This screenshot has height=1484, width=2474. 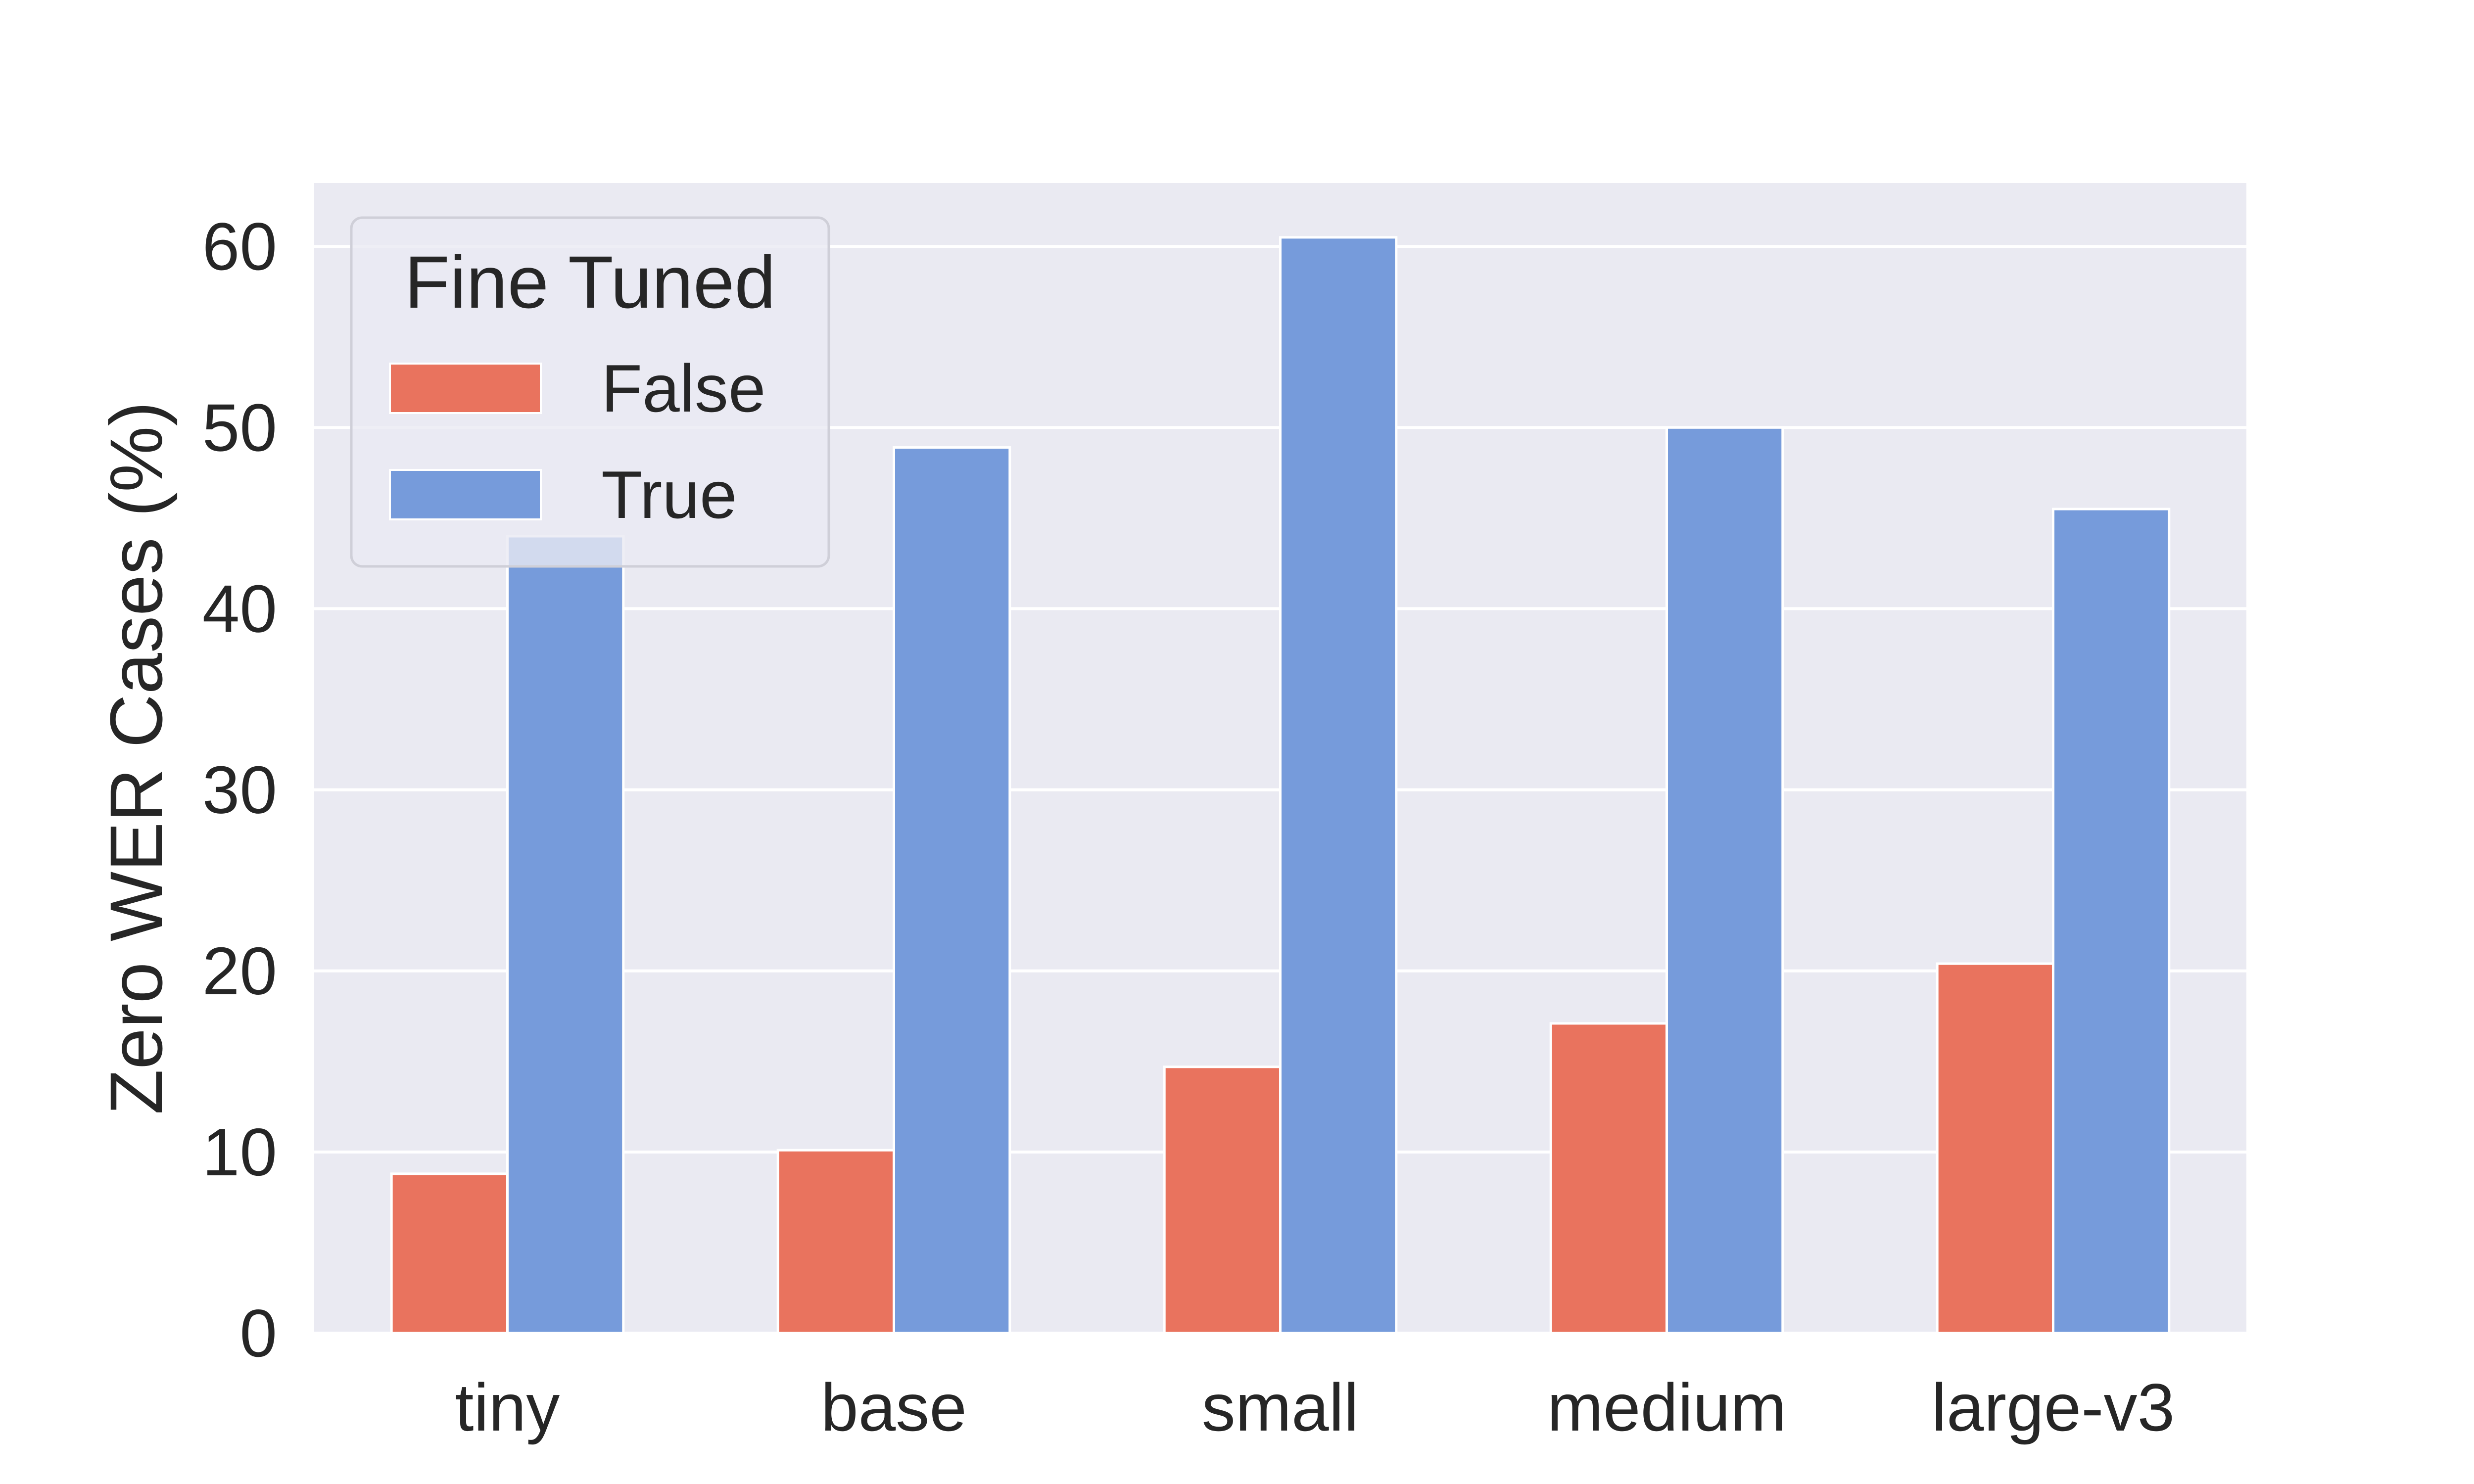 What do you see at coordinates (1609, 1178) in the screenshot?
I see `bar-medium-false` at bounding box center [1609, 1178].